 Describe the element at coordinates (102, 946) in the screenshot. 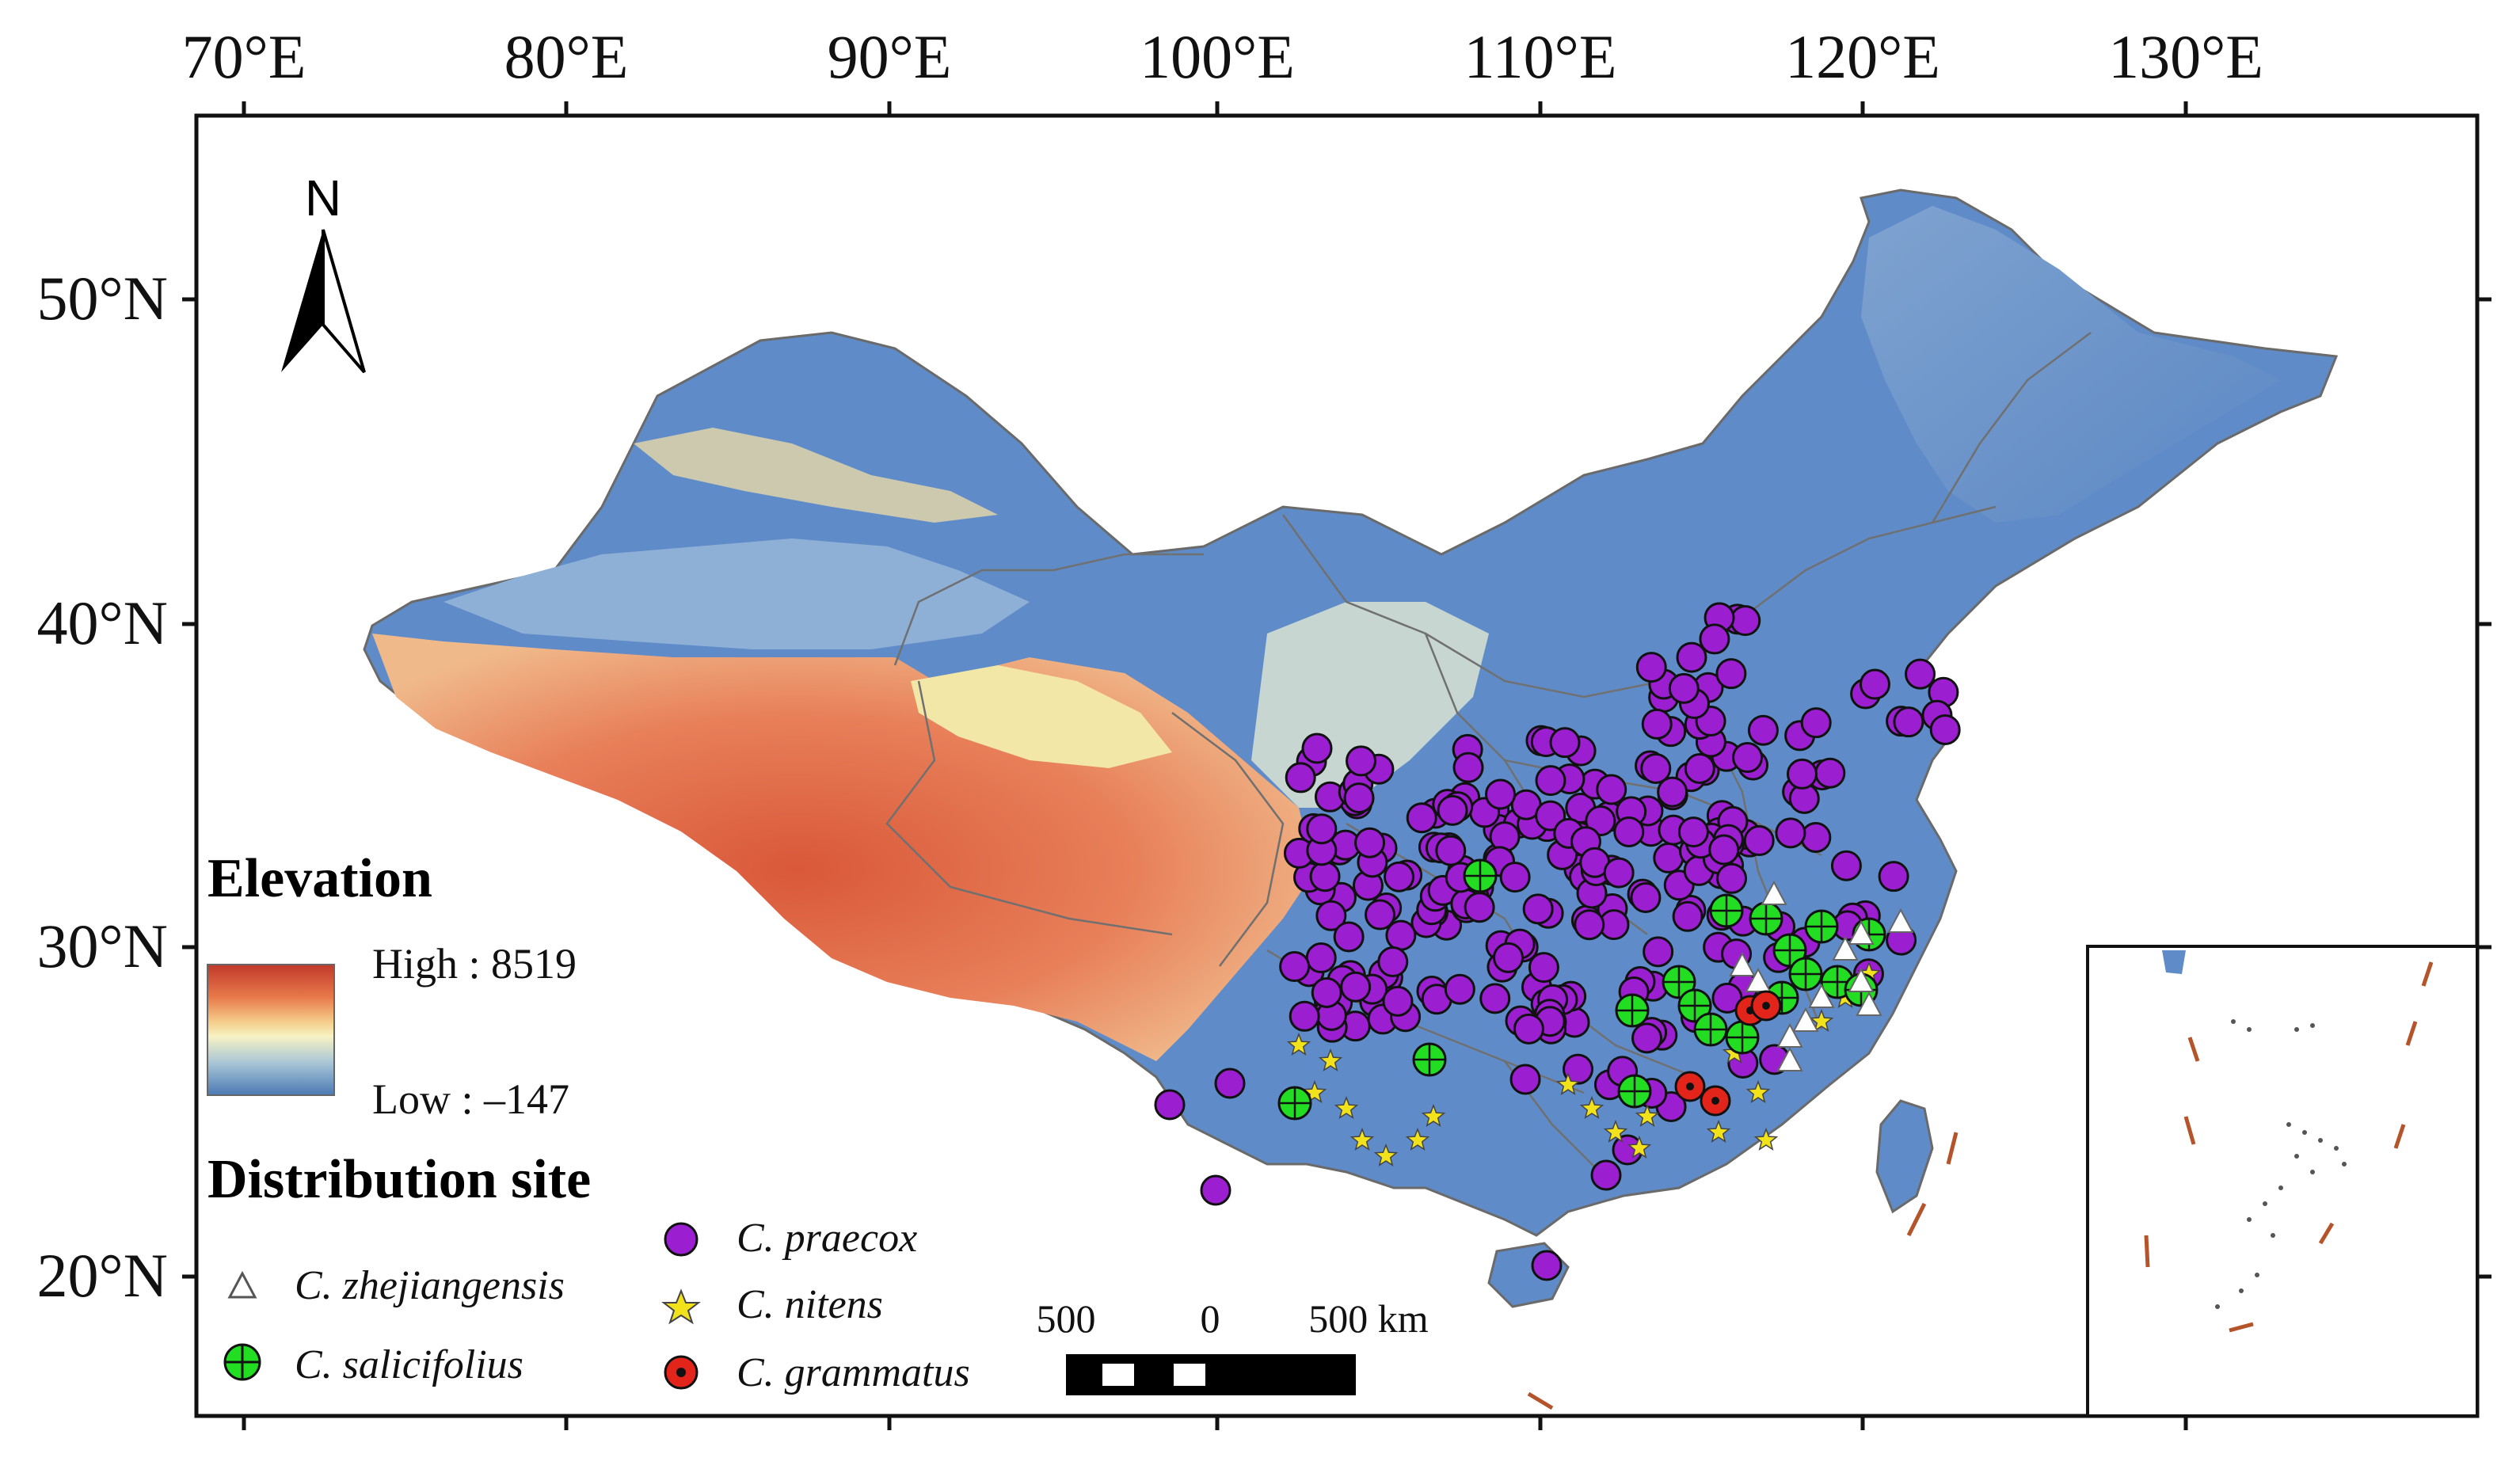

I see `latitude-label-30n: 30°N` at that location.